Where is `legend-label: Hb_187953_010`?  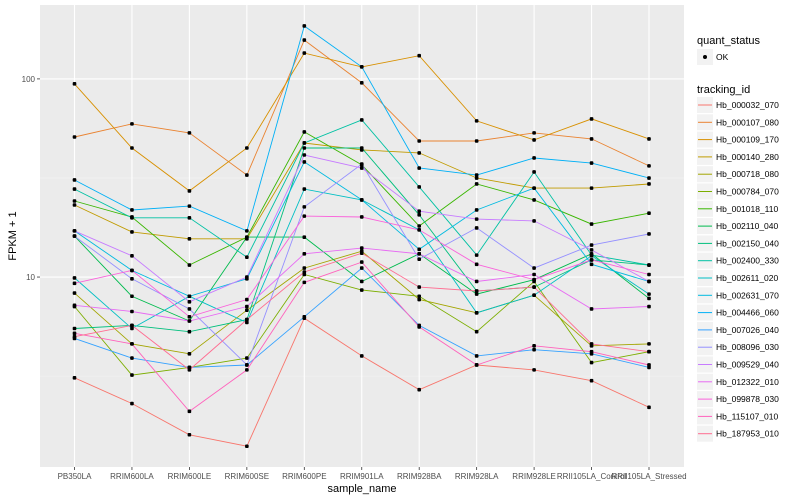 legend-label: Hb_187953_010 is located at coordinates (747, 434).